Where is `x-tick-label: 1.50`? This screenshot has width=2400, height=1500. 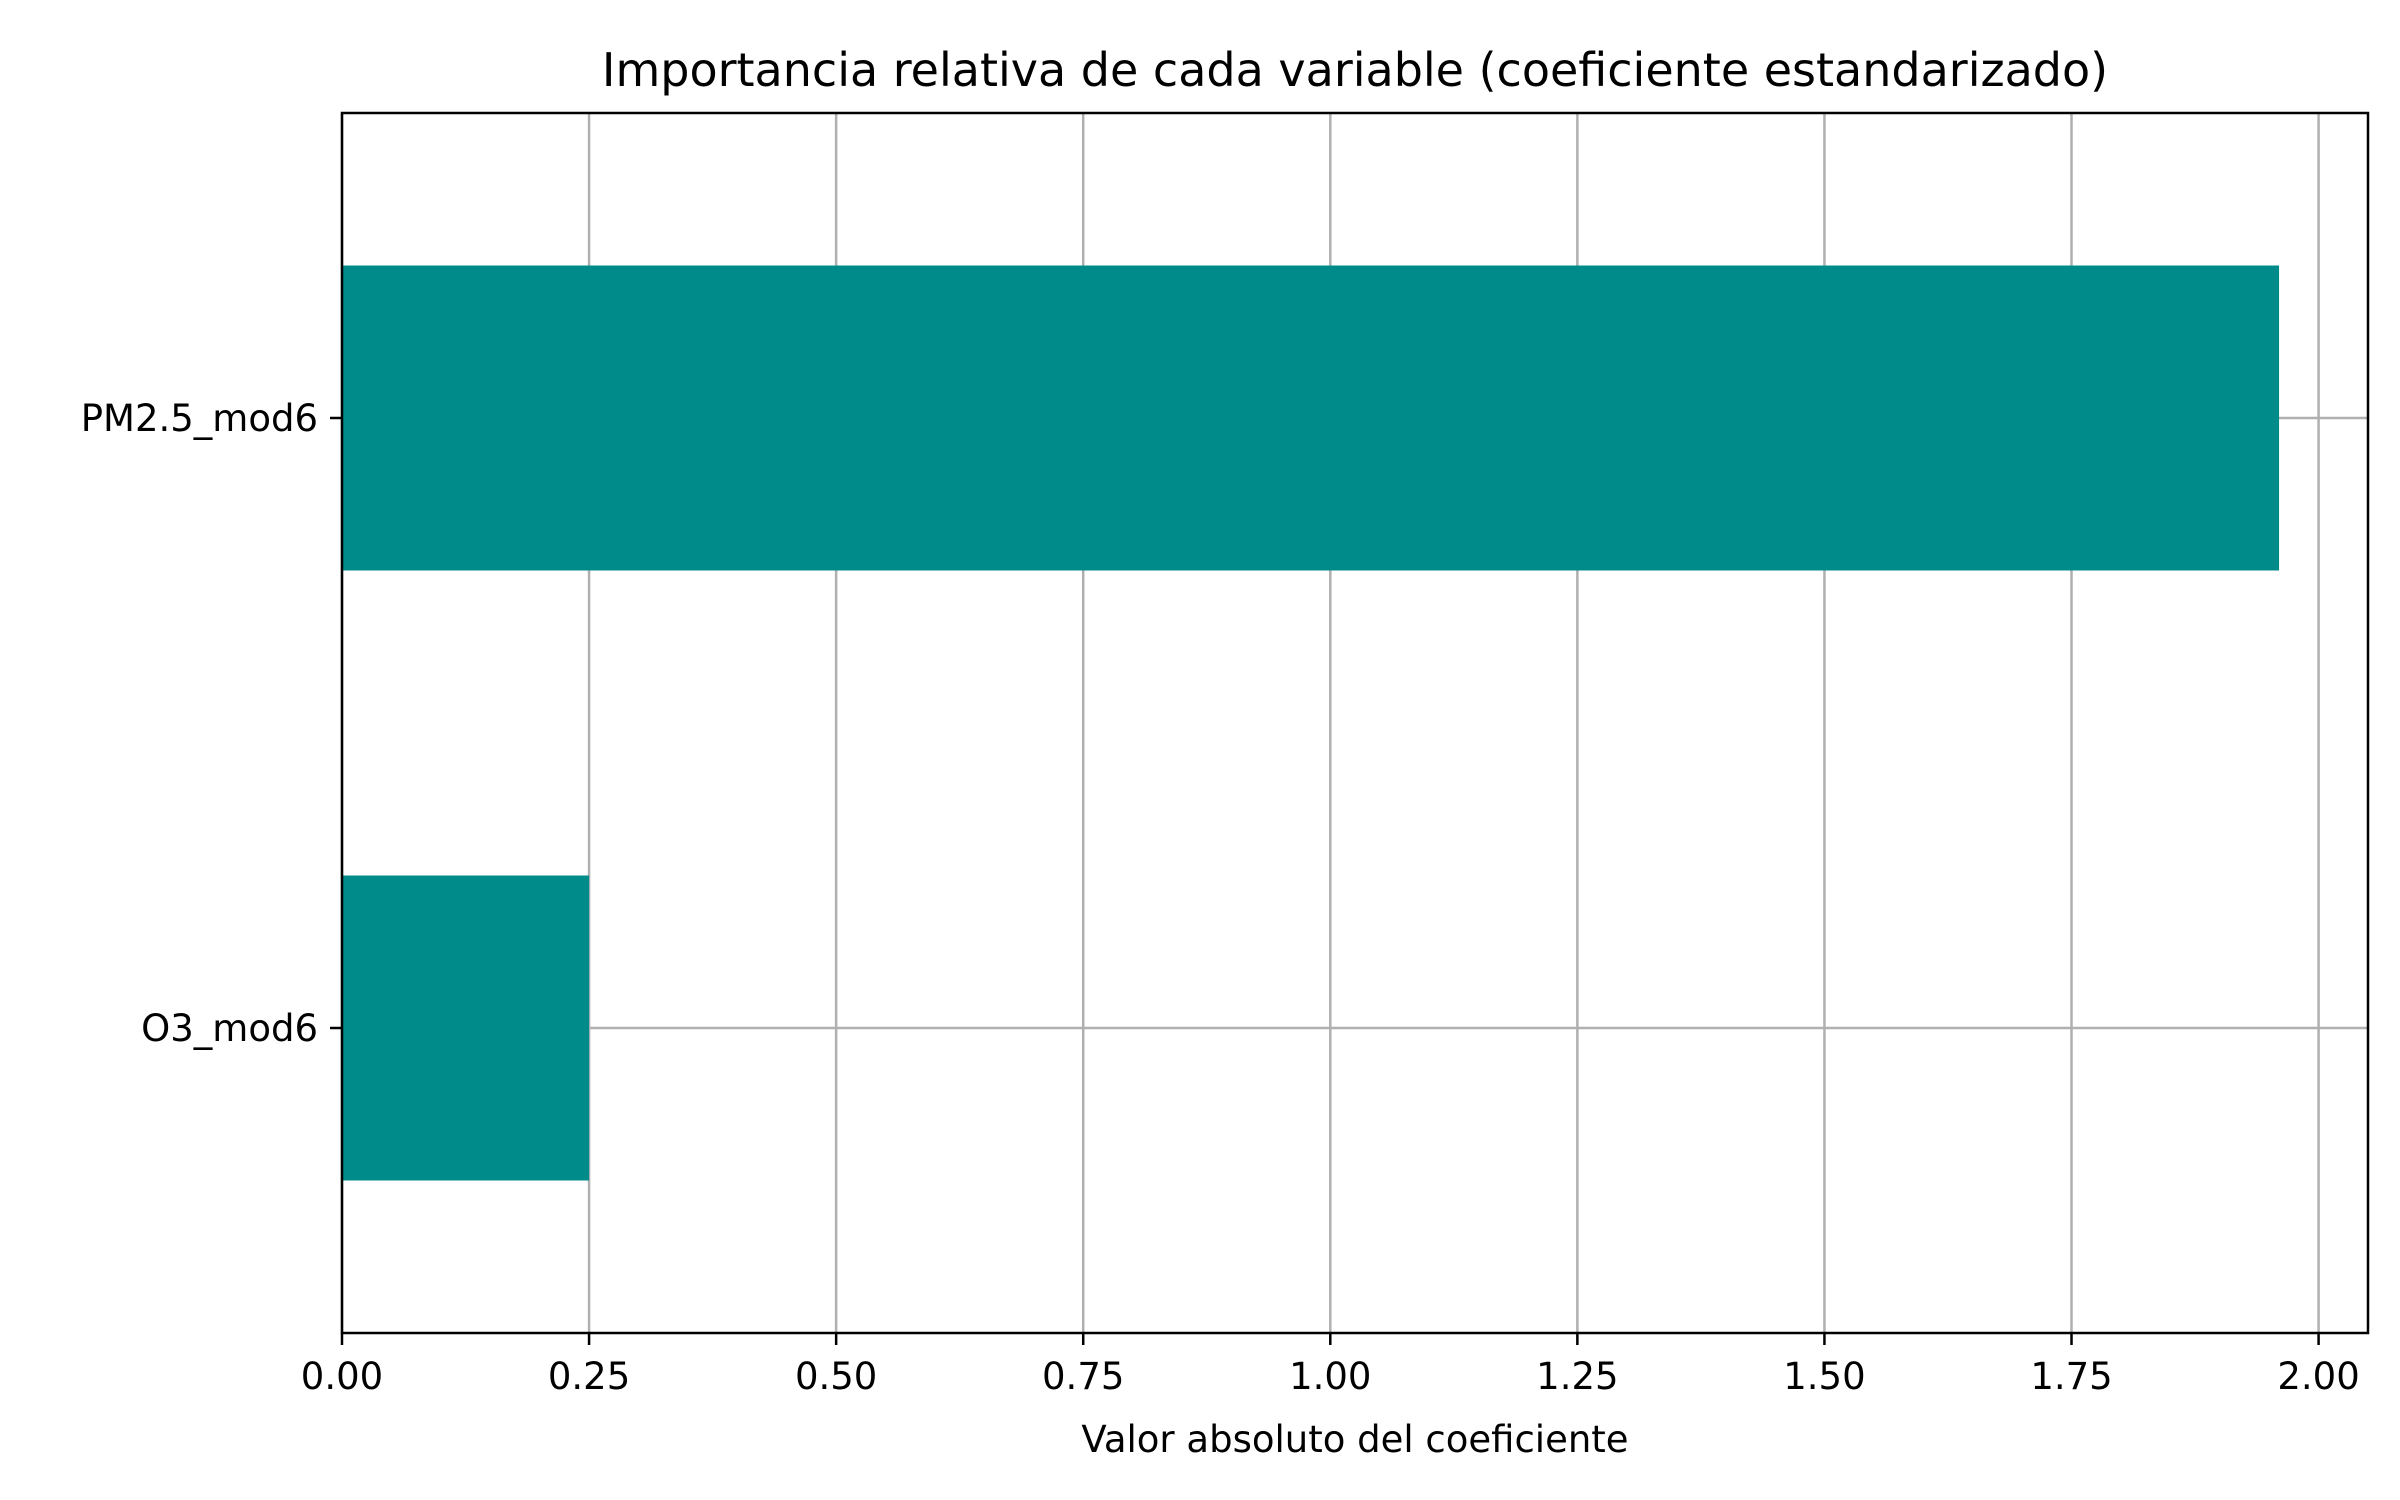 x-tick-label: 1.50 is located at coordinates (1824, 1376).